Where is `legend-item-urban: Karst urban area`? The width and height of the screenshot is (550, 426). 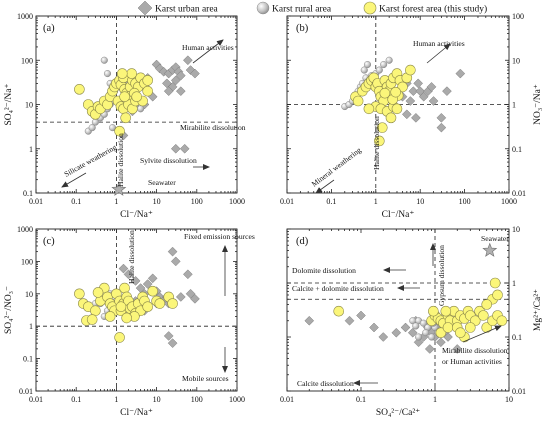 legend-item-urban: Karst urban area is located at coordinates (178, 8).